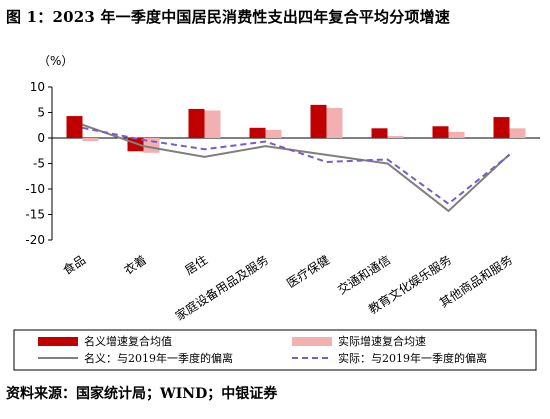 Image resolution: width=550 pixels, height=419 pixels. What do you see at coordinates (142, 394) in the screenshot?
I see `source-note: 资料来源：国家统计局；WIND；中银证券` at bounding box center [142, 394].